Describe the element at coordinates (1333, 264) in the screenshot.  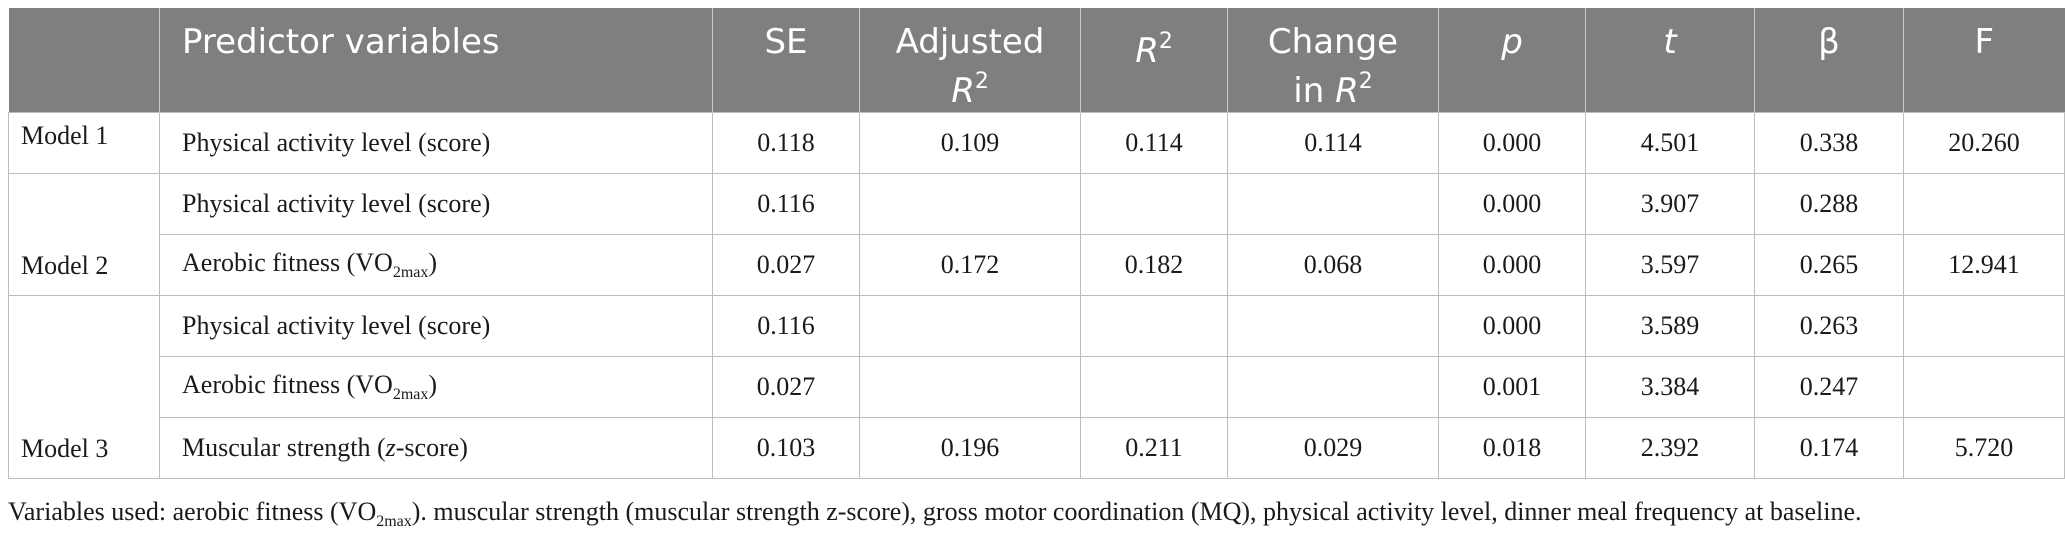
I see `change-r2-cell: 0.068` at that location.